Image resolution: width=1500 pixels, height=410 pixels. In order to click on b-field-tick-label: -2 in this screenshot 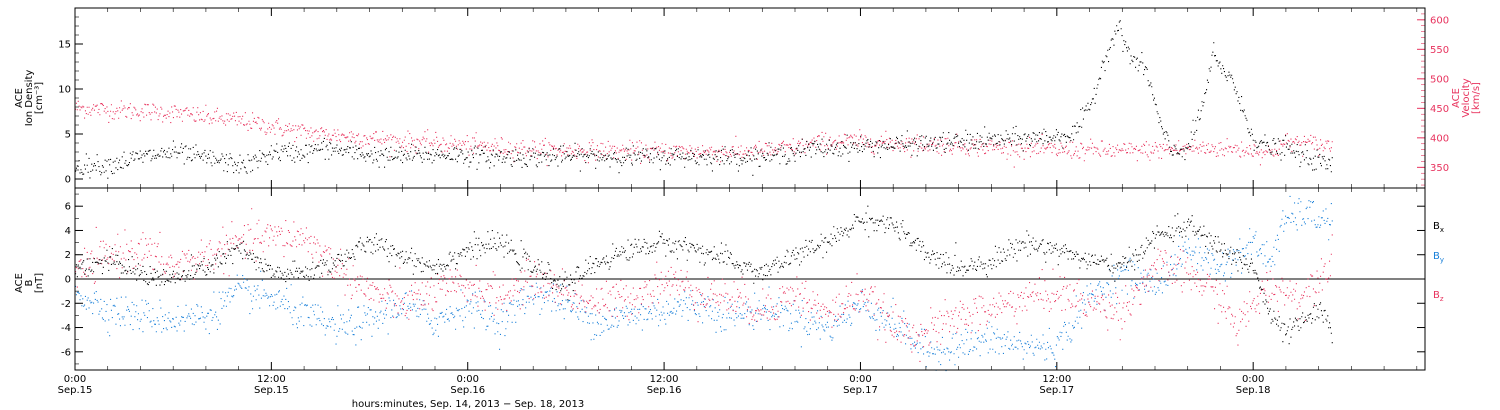, I will do `click(66, 304)`.